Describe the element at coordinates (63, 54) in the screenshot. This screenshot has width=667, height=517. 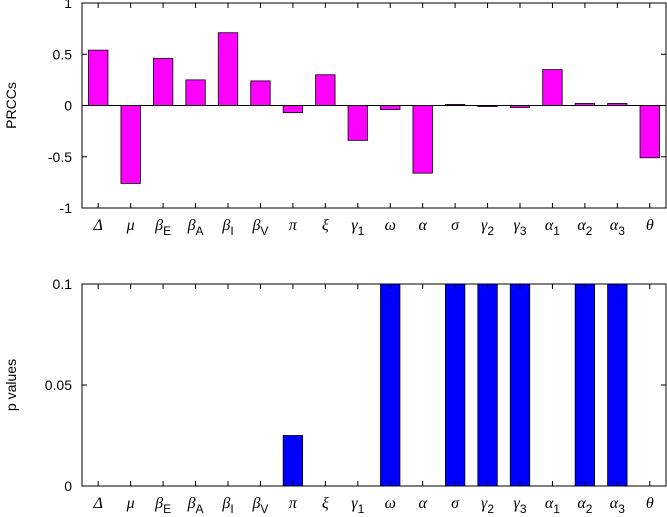
I see `y-tick-label: 0.5` at that location.